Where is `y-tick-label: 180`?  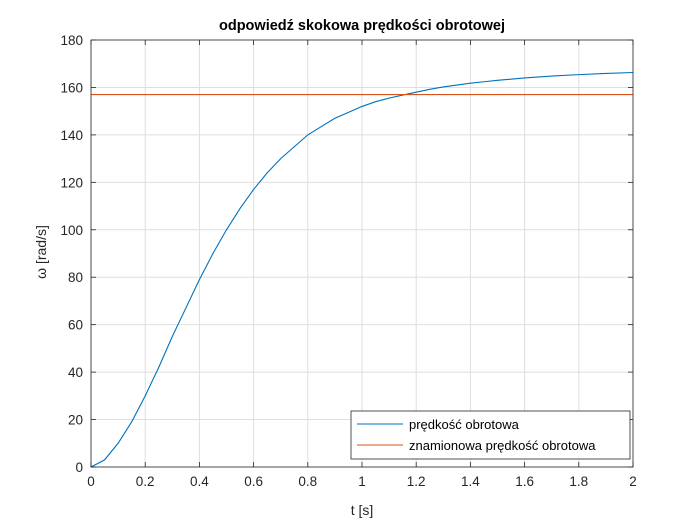
y-tick-label: 180 is located at coordinates (71, 40).